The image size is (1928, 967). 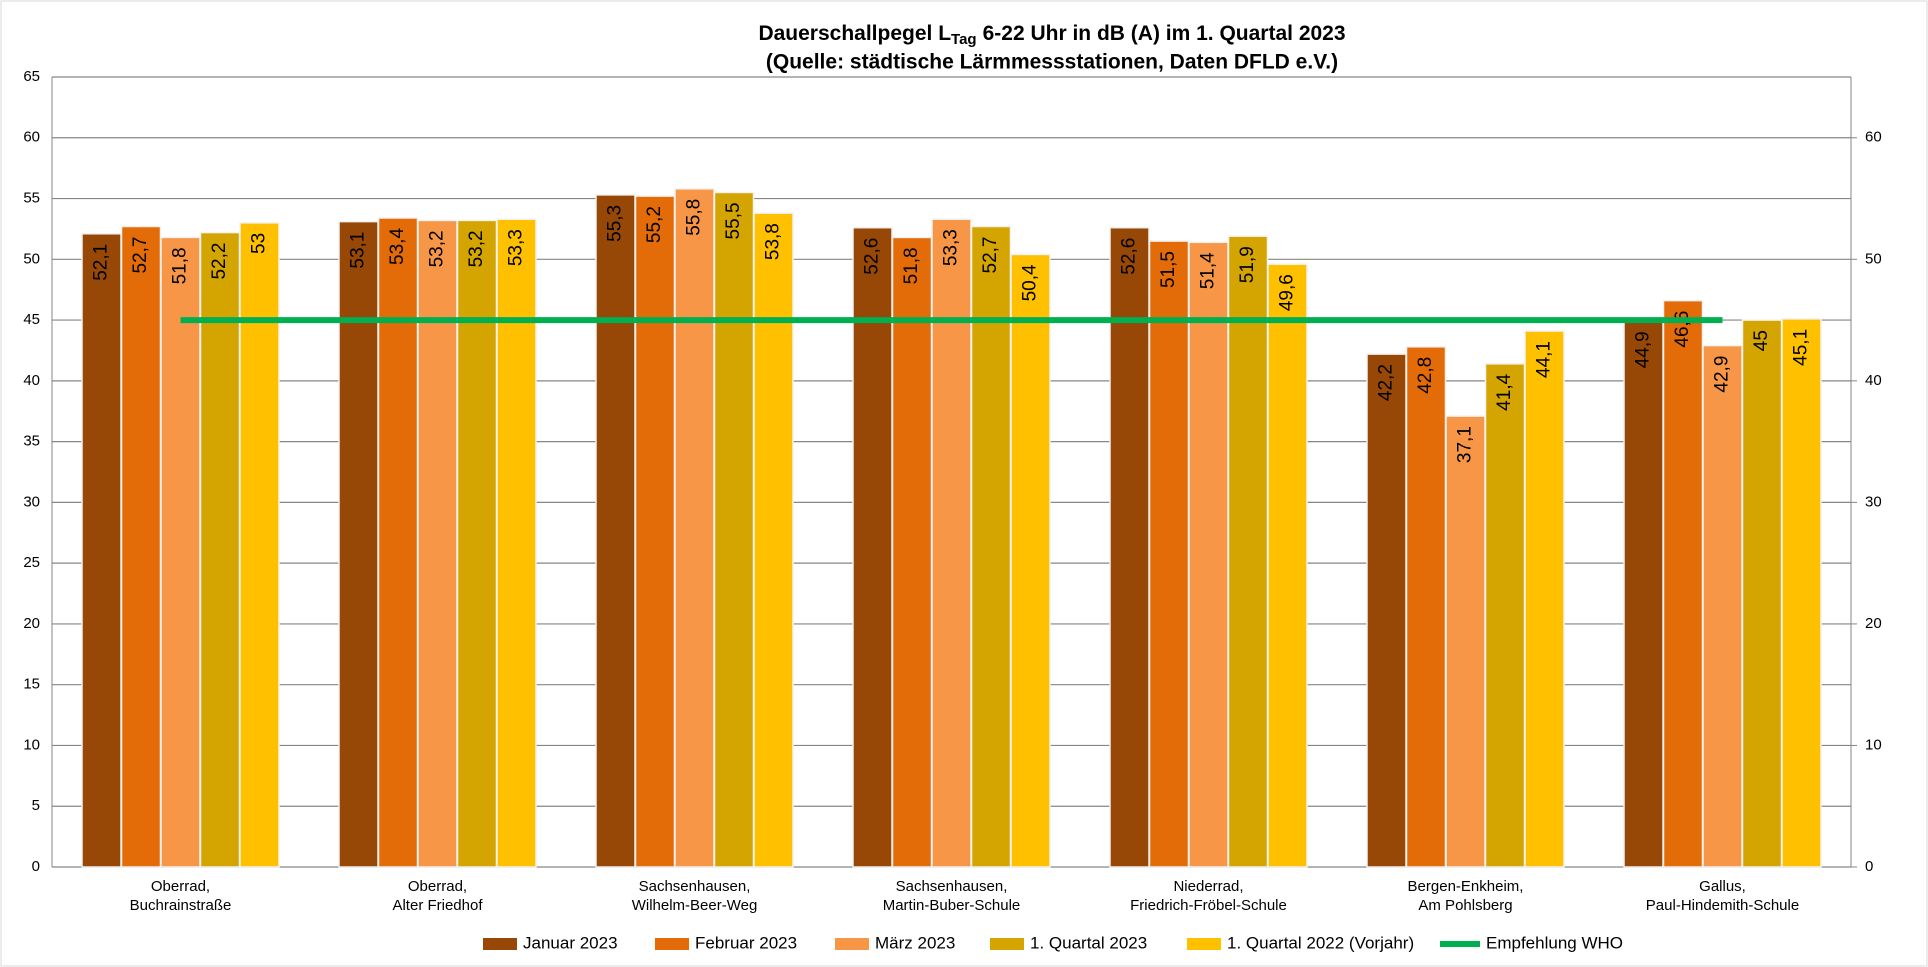 What do you see at coordinates (31, 198) in the screenshot?
I see `y-tick-label: 55` at bounding box center [31, 198].